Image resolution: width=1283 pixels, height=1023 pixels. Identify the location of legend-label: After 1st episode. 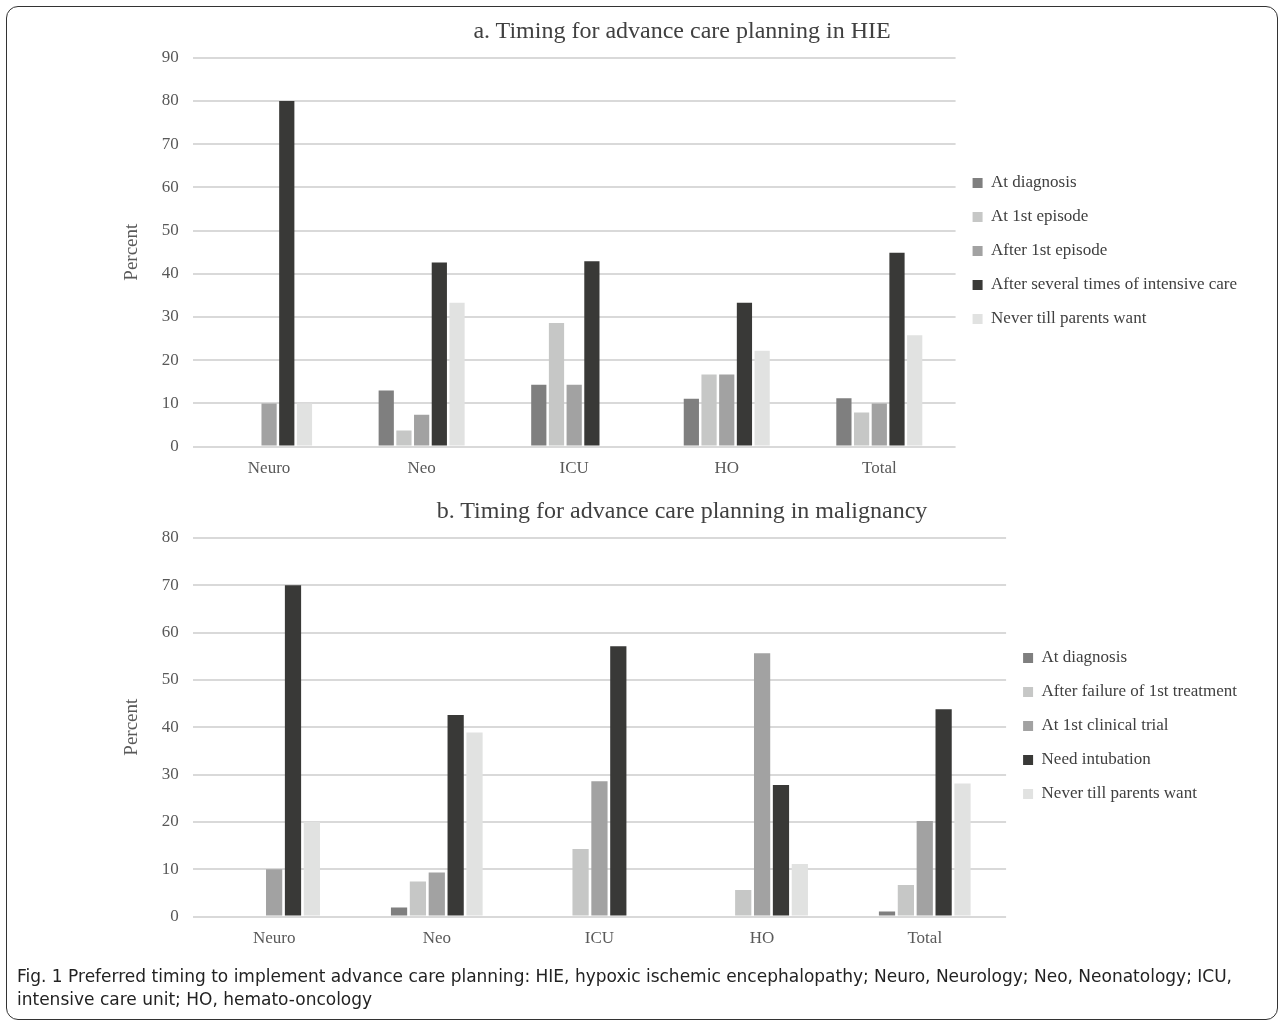
(1049, 250).